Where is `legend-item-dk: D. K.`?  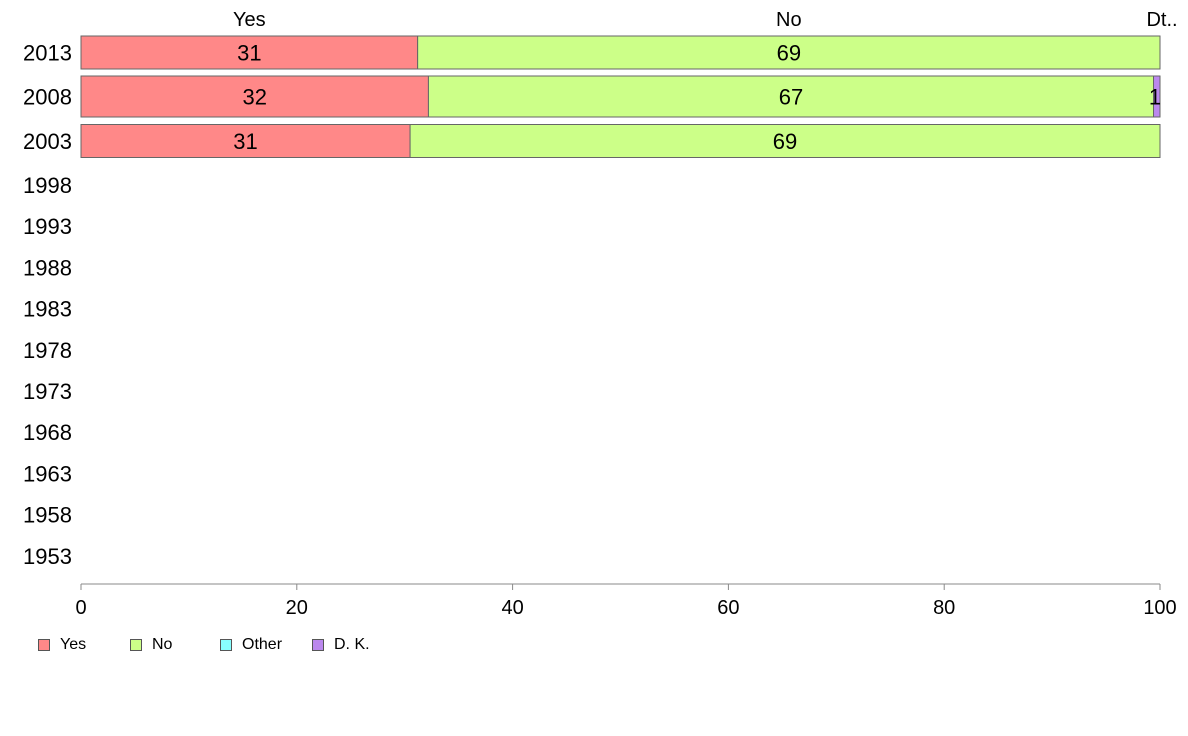
legend-item-dk: D. K. is located at coordinates (341, 645).